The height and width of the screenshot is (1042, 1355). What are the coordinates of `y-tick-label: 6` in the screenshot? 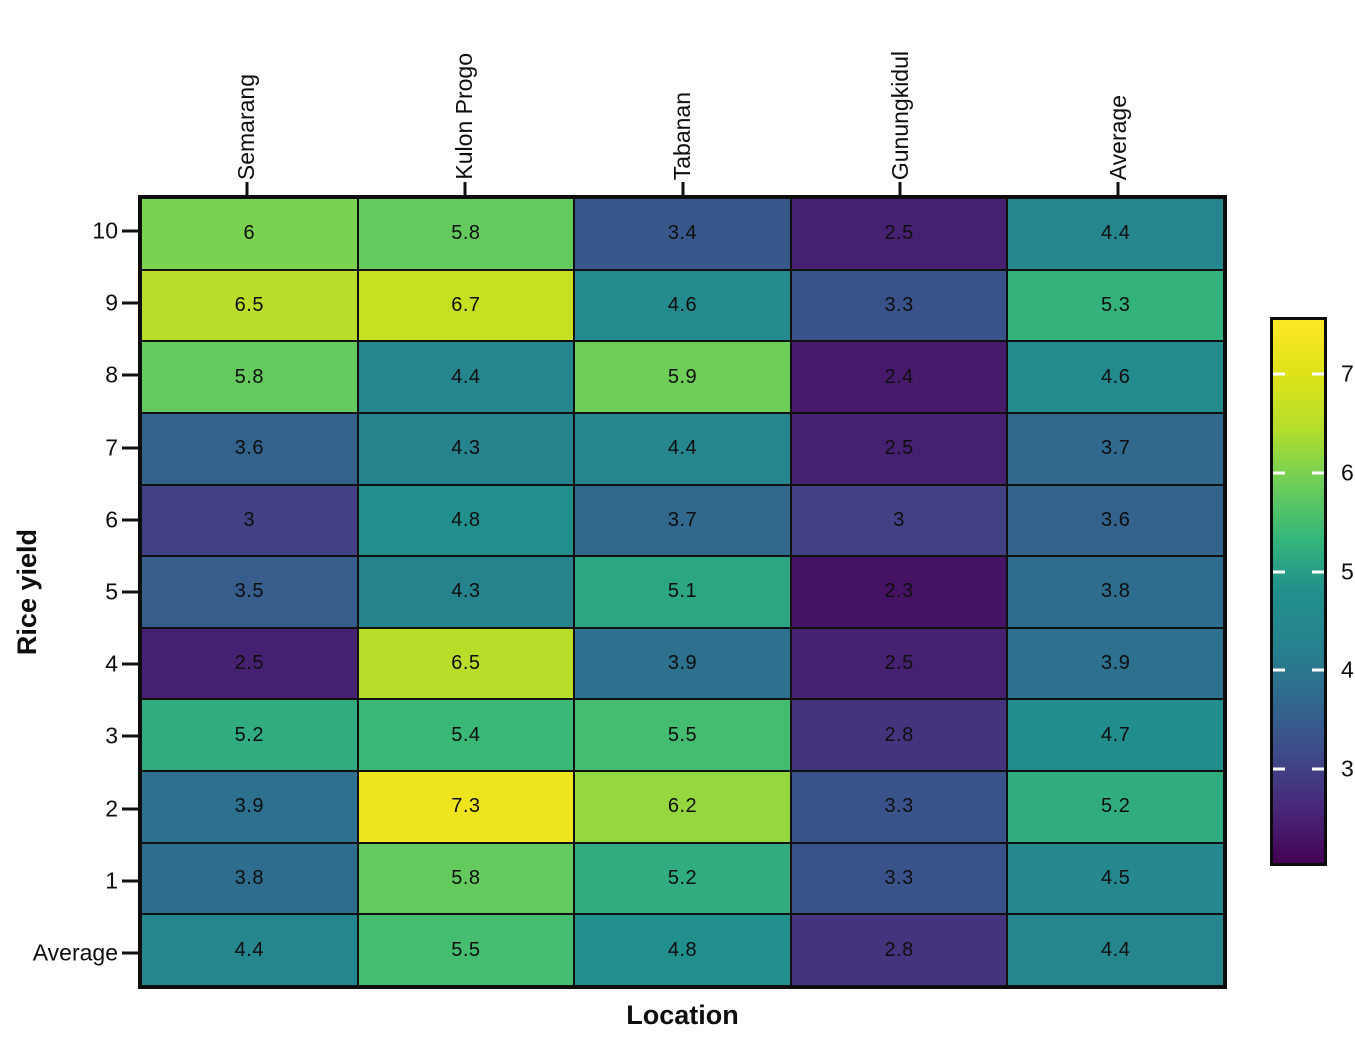 It's located at (111, 519).